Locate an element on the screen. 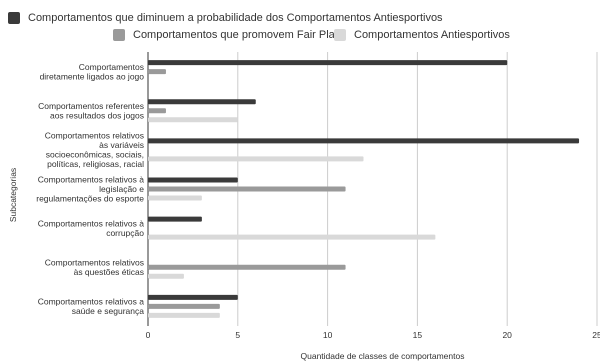  x-tick-label-15: 15 is located at coordinates (418, 335).